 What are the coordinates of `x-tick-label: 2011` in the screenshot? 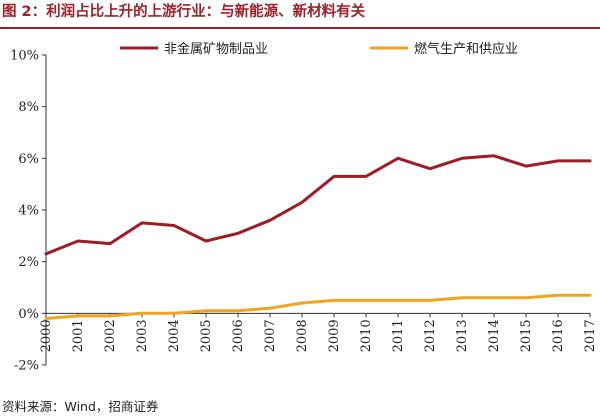 It's located at (398, 335).